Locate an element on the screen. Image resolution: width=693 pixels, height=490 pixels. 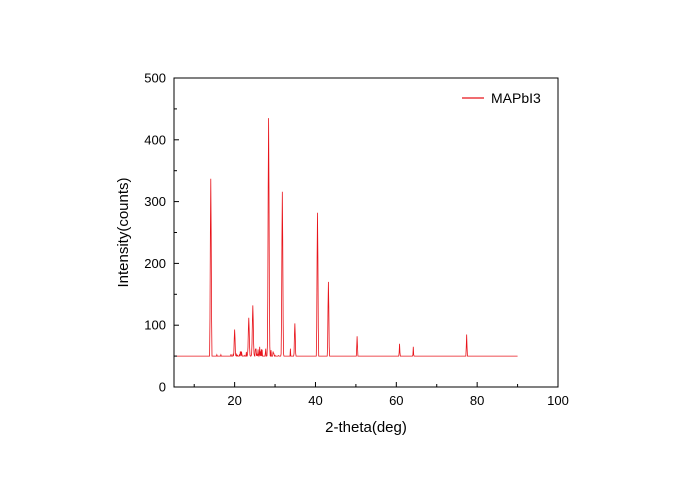
x-tick-label: 40 is located at coordinates (315, 400).